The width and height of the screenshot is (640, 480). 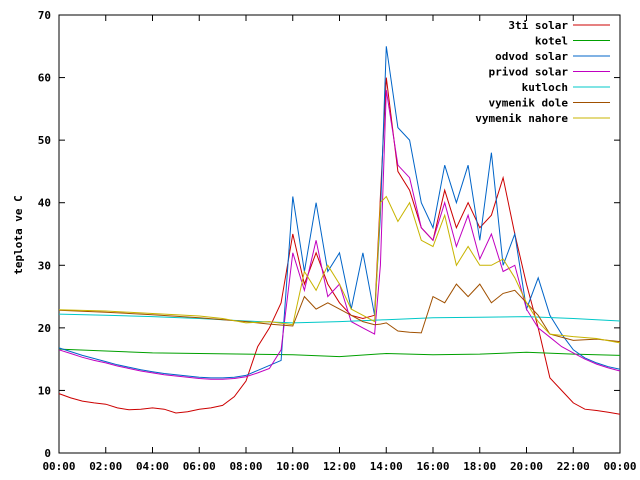 What do you see at coordinates (339, 353) in the screenshot?
I see `series-line-kotel` at bounding box center [339, 353].